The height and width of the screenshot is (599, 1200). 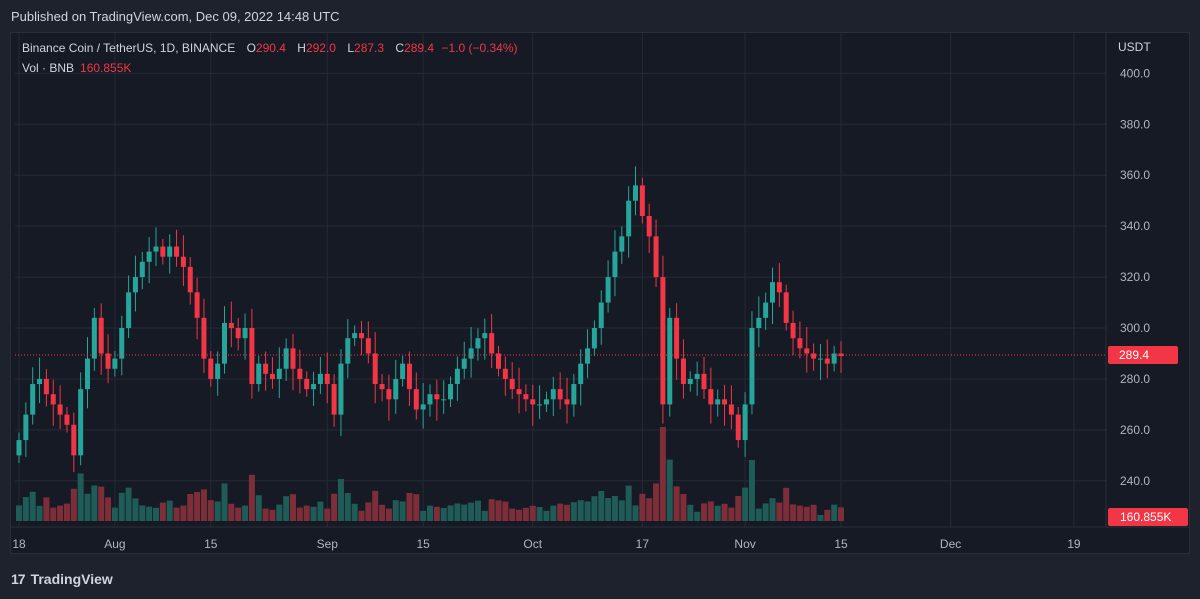 What do you see at coordinates (1143, 355) in the screenshot?
I see `last-price-badge: 289.4` at bounding box center [1143, 355].